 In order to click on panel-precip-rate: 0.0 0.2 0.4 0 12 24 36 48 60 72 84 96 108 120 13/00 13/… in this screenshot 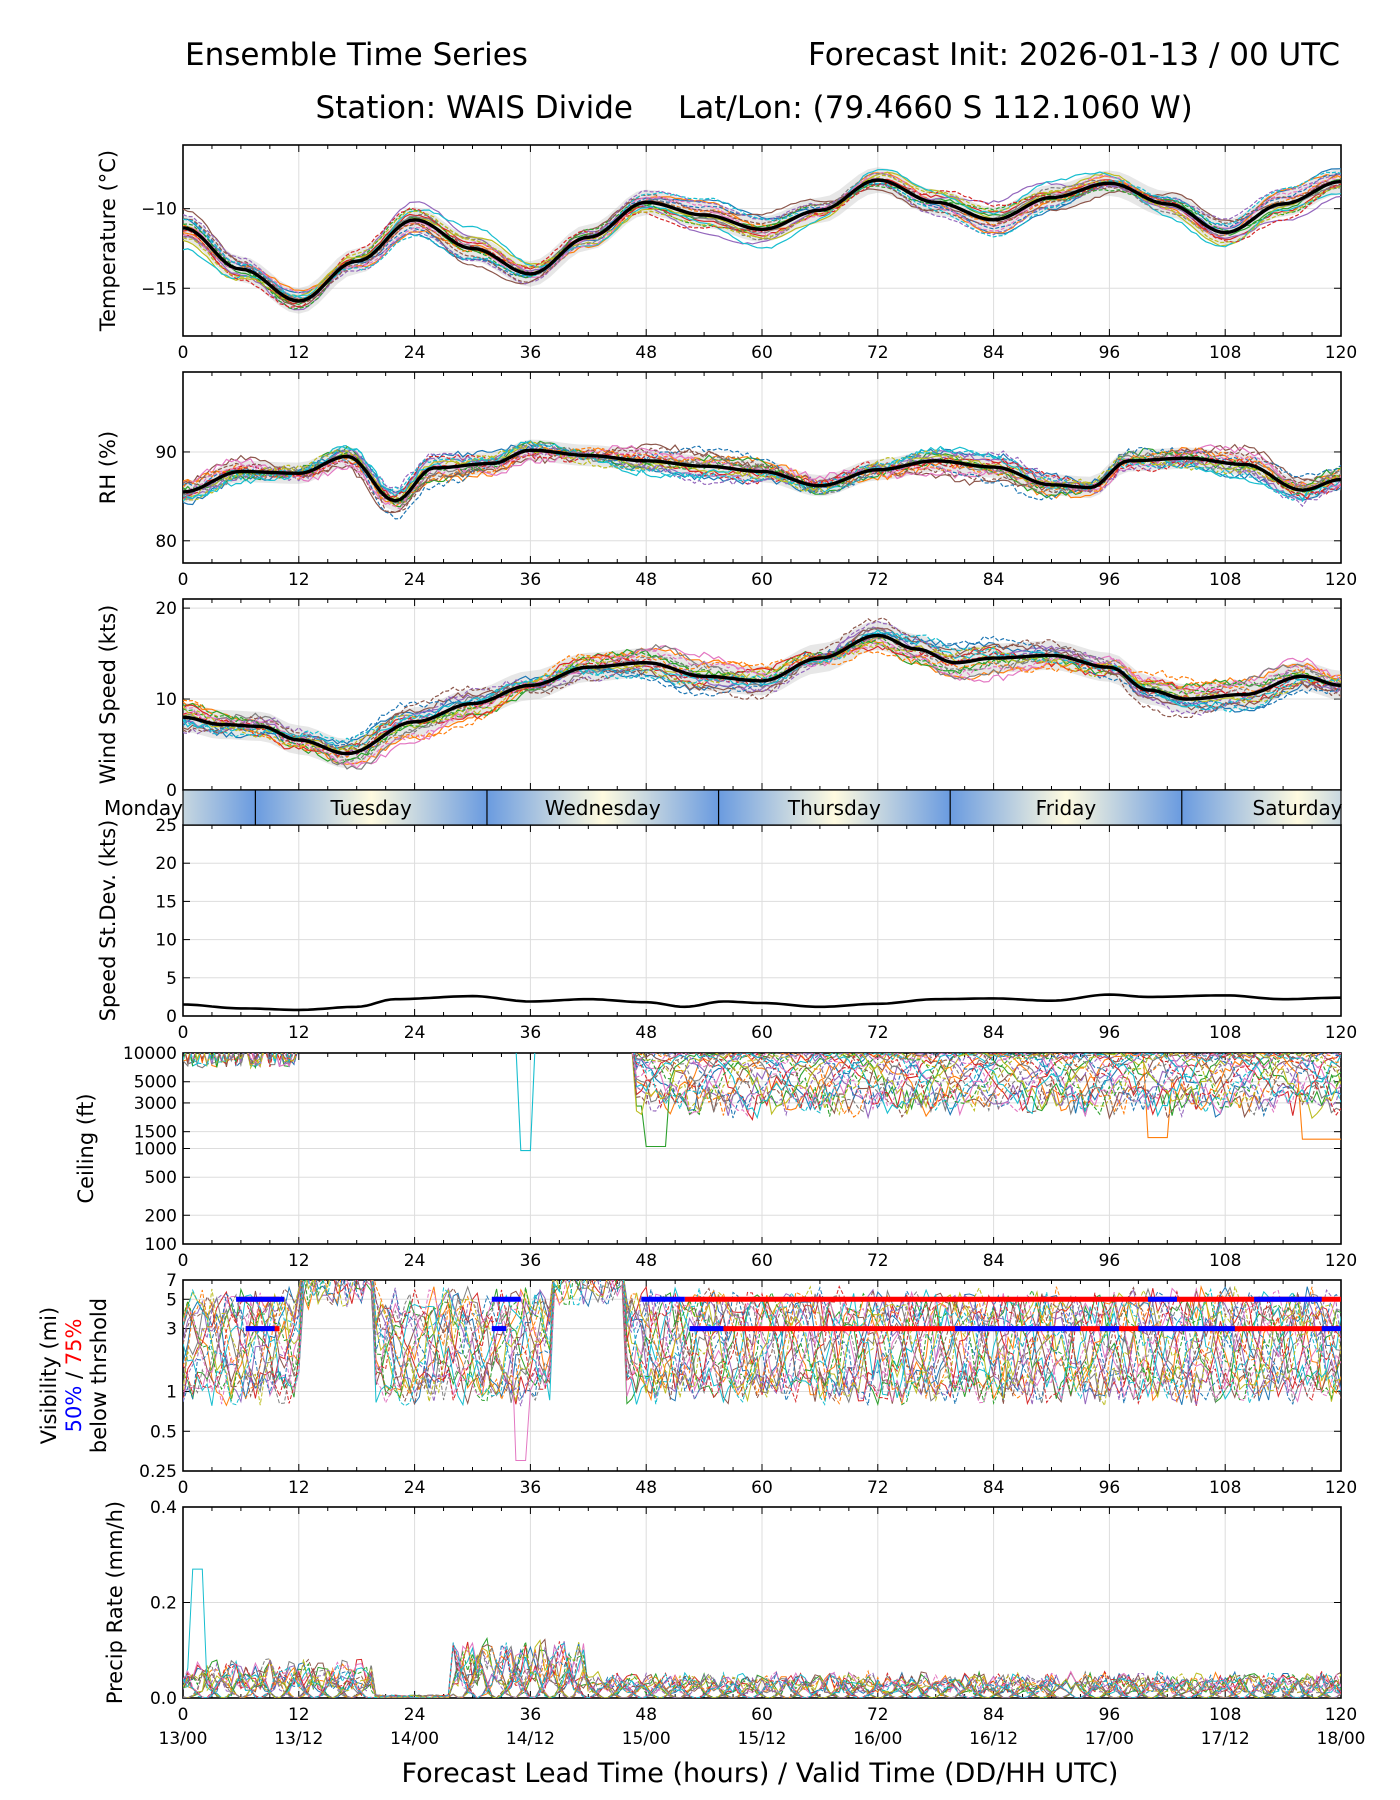, I will do `click(734, 1623)`.